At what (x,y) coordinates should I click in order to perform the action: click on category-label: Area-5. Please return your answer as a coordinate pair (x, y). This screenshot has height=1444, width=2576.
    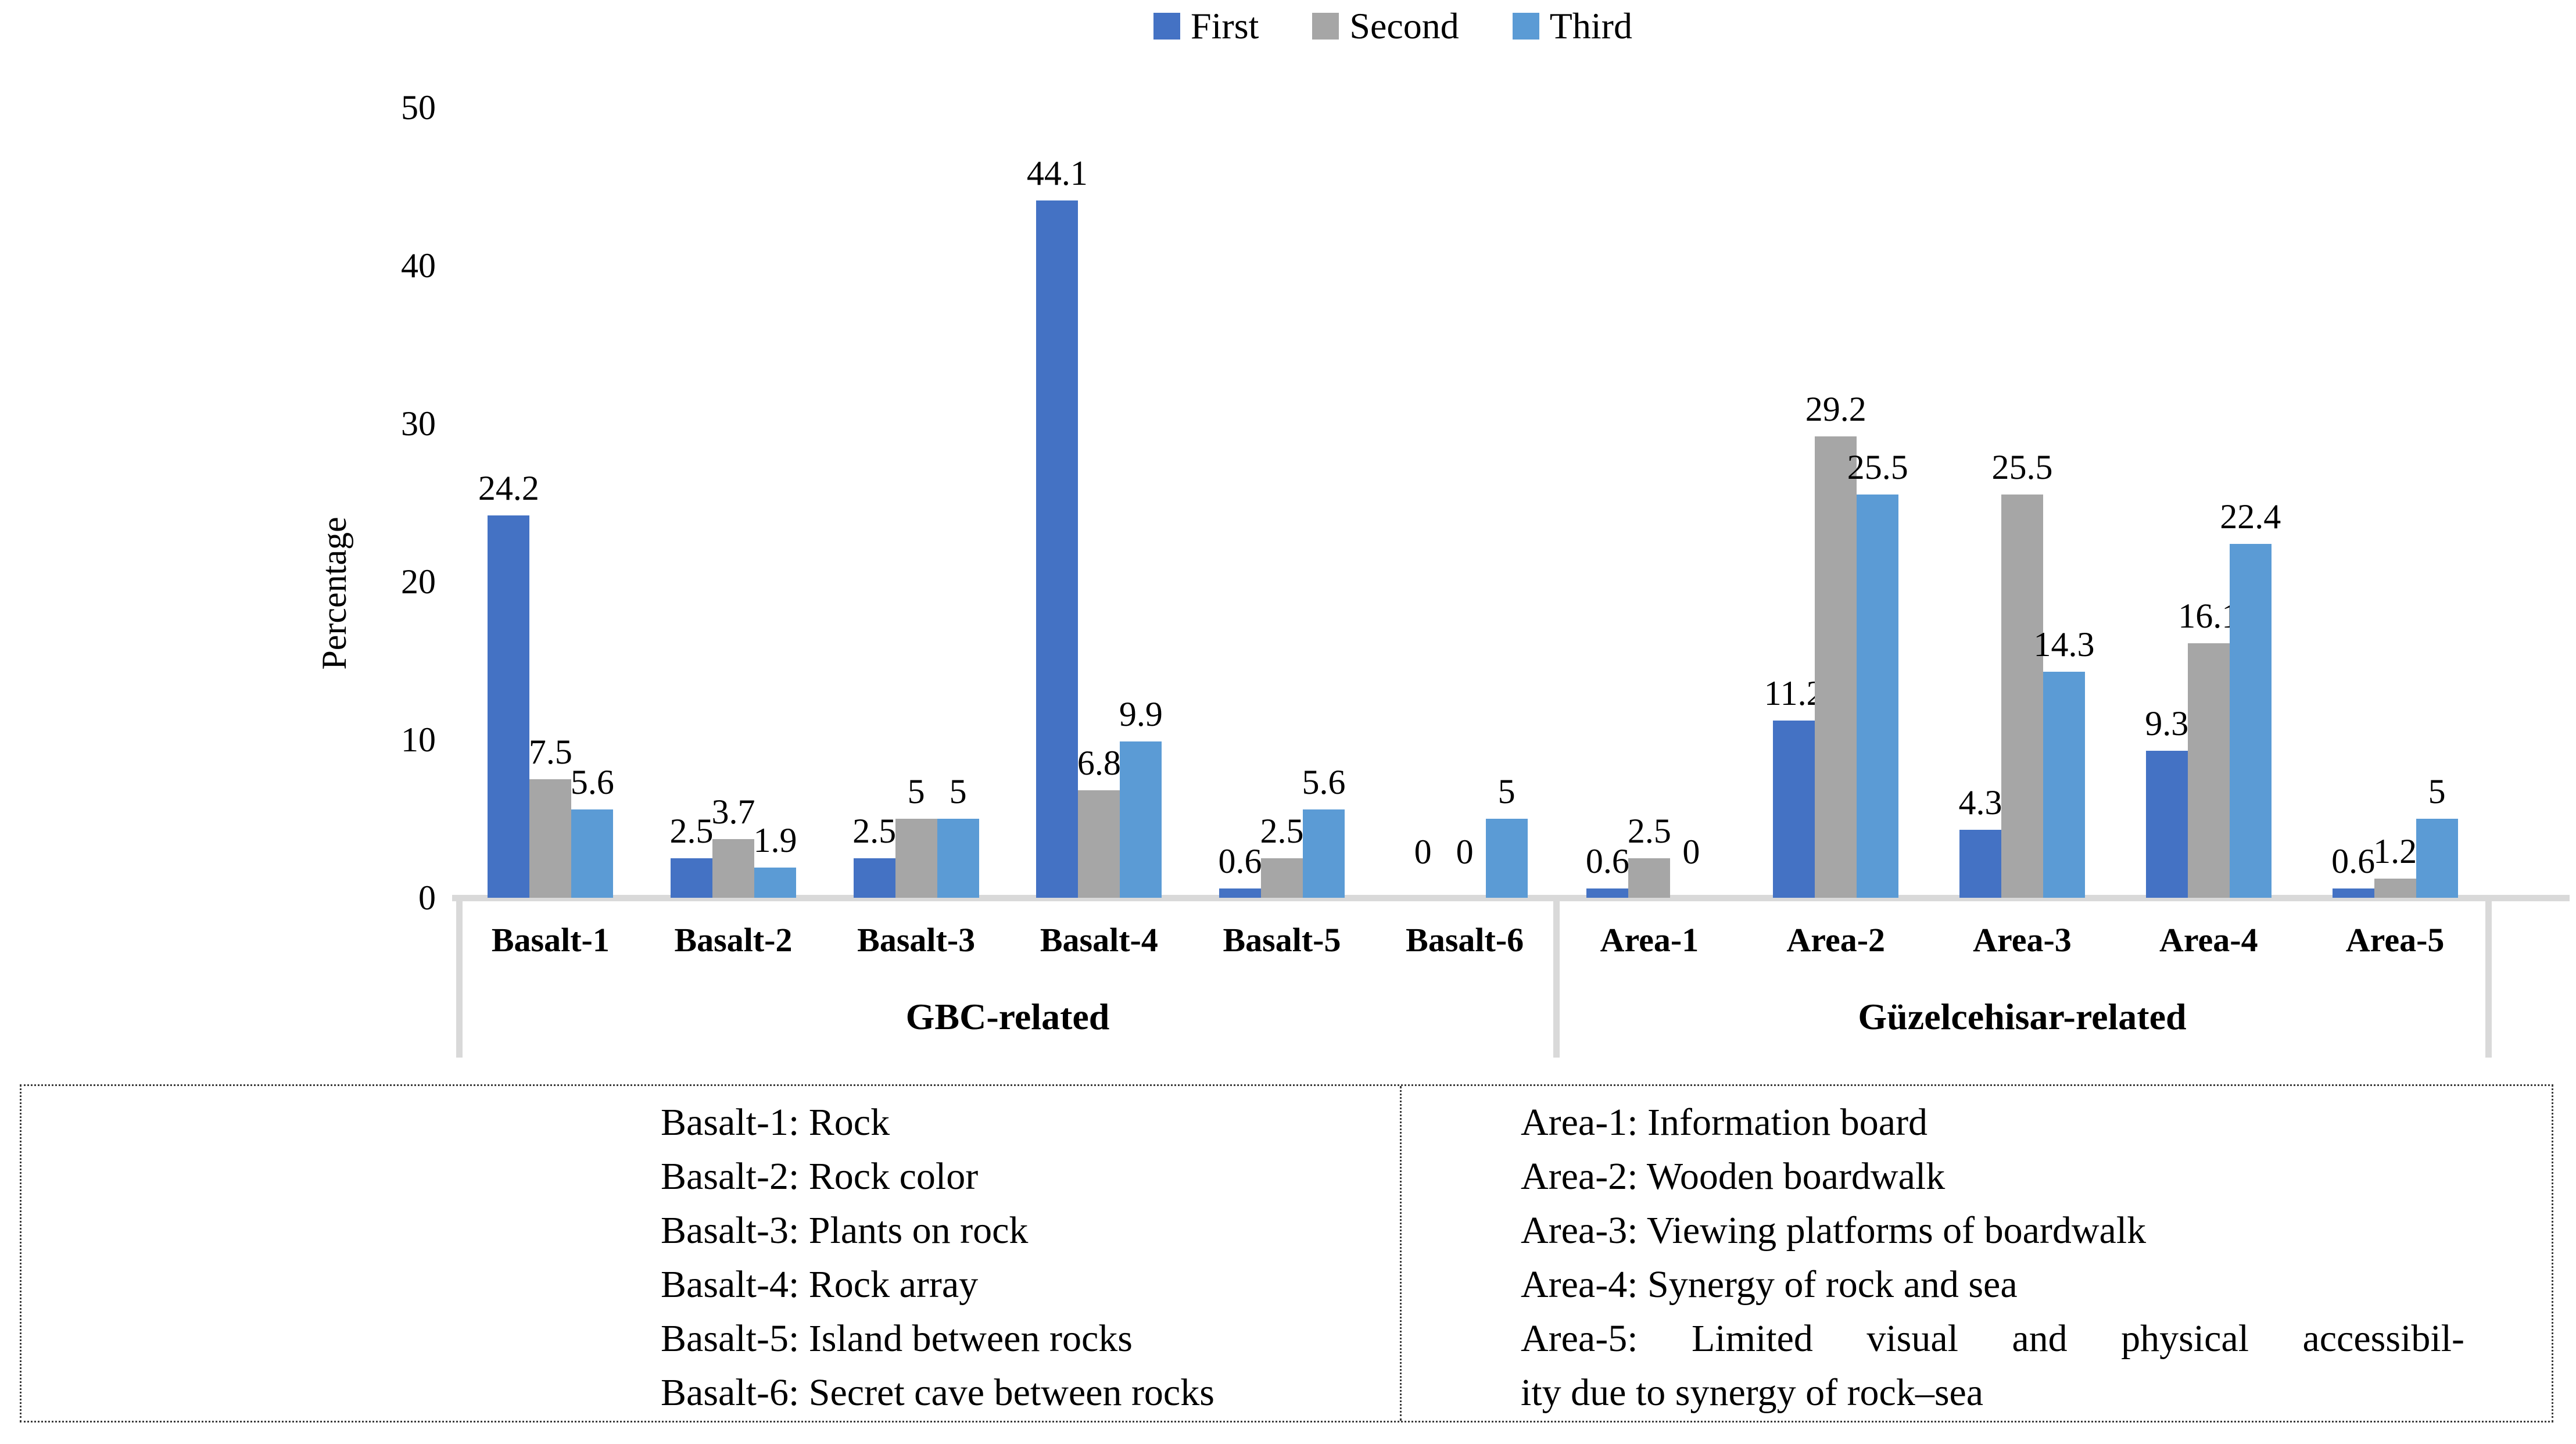
    Looking at the image, I should click on (2395, 940).